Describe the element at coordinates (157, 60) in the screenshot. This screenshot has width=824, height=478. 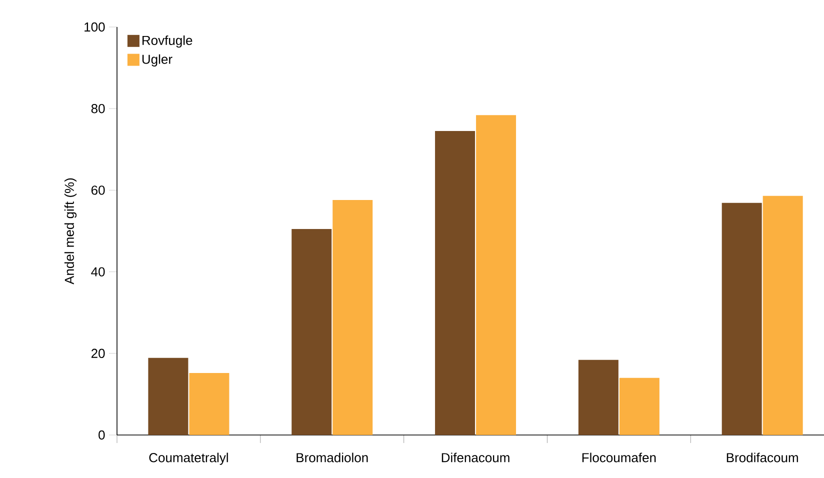
I see `legend-label: Ugler` at that location.